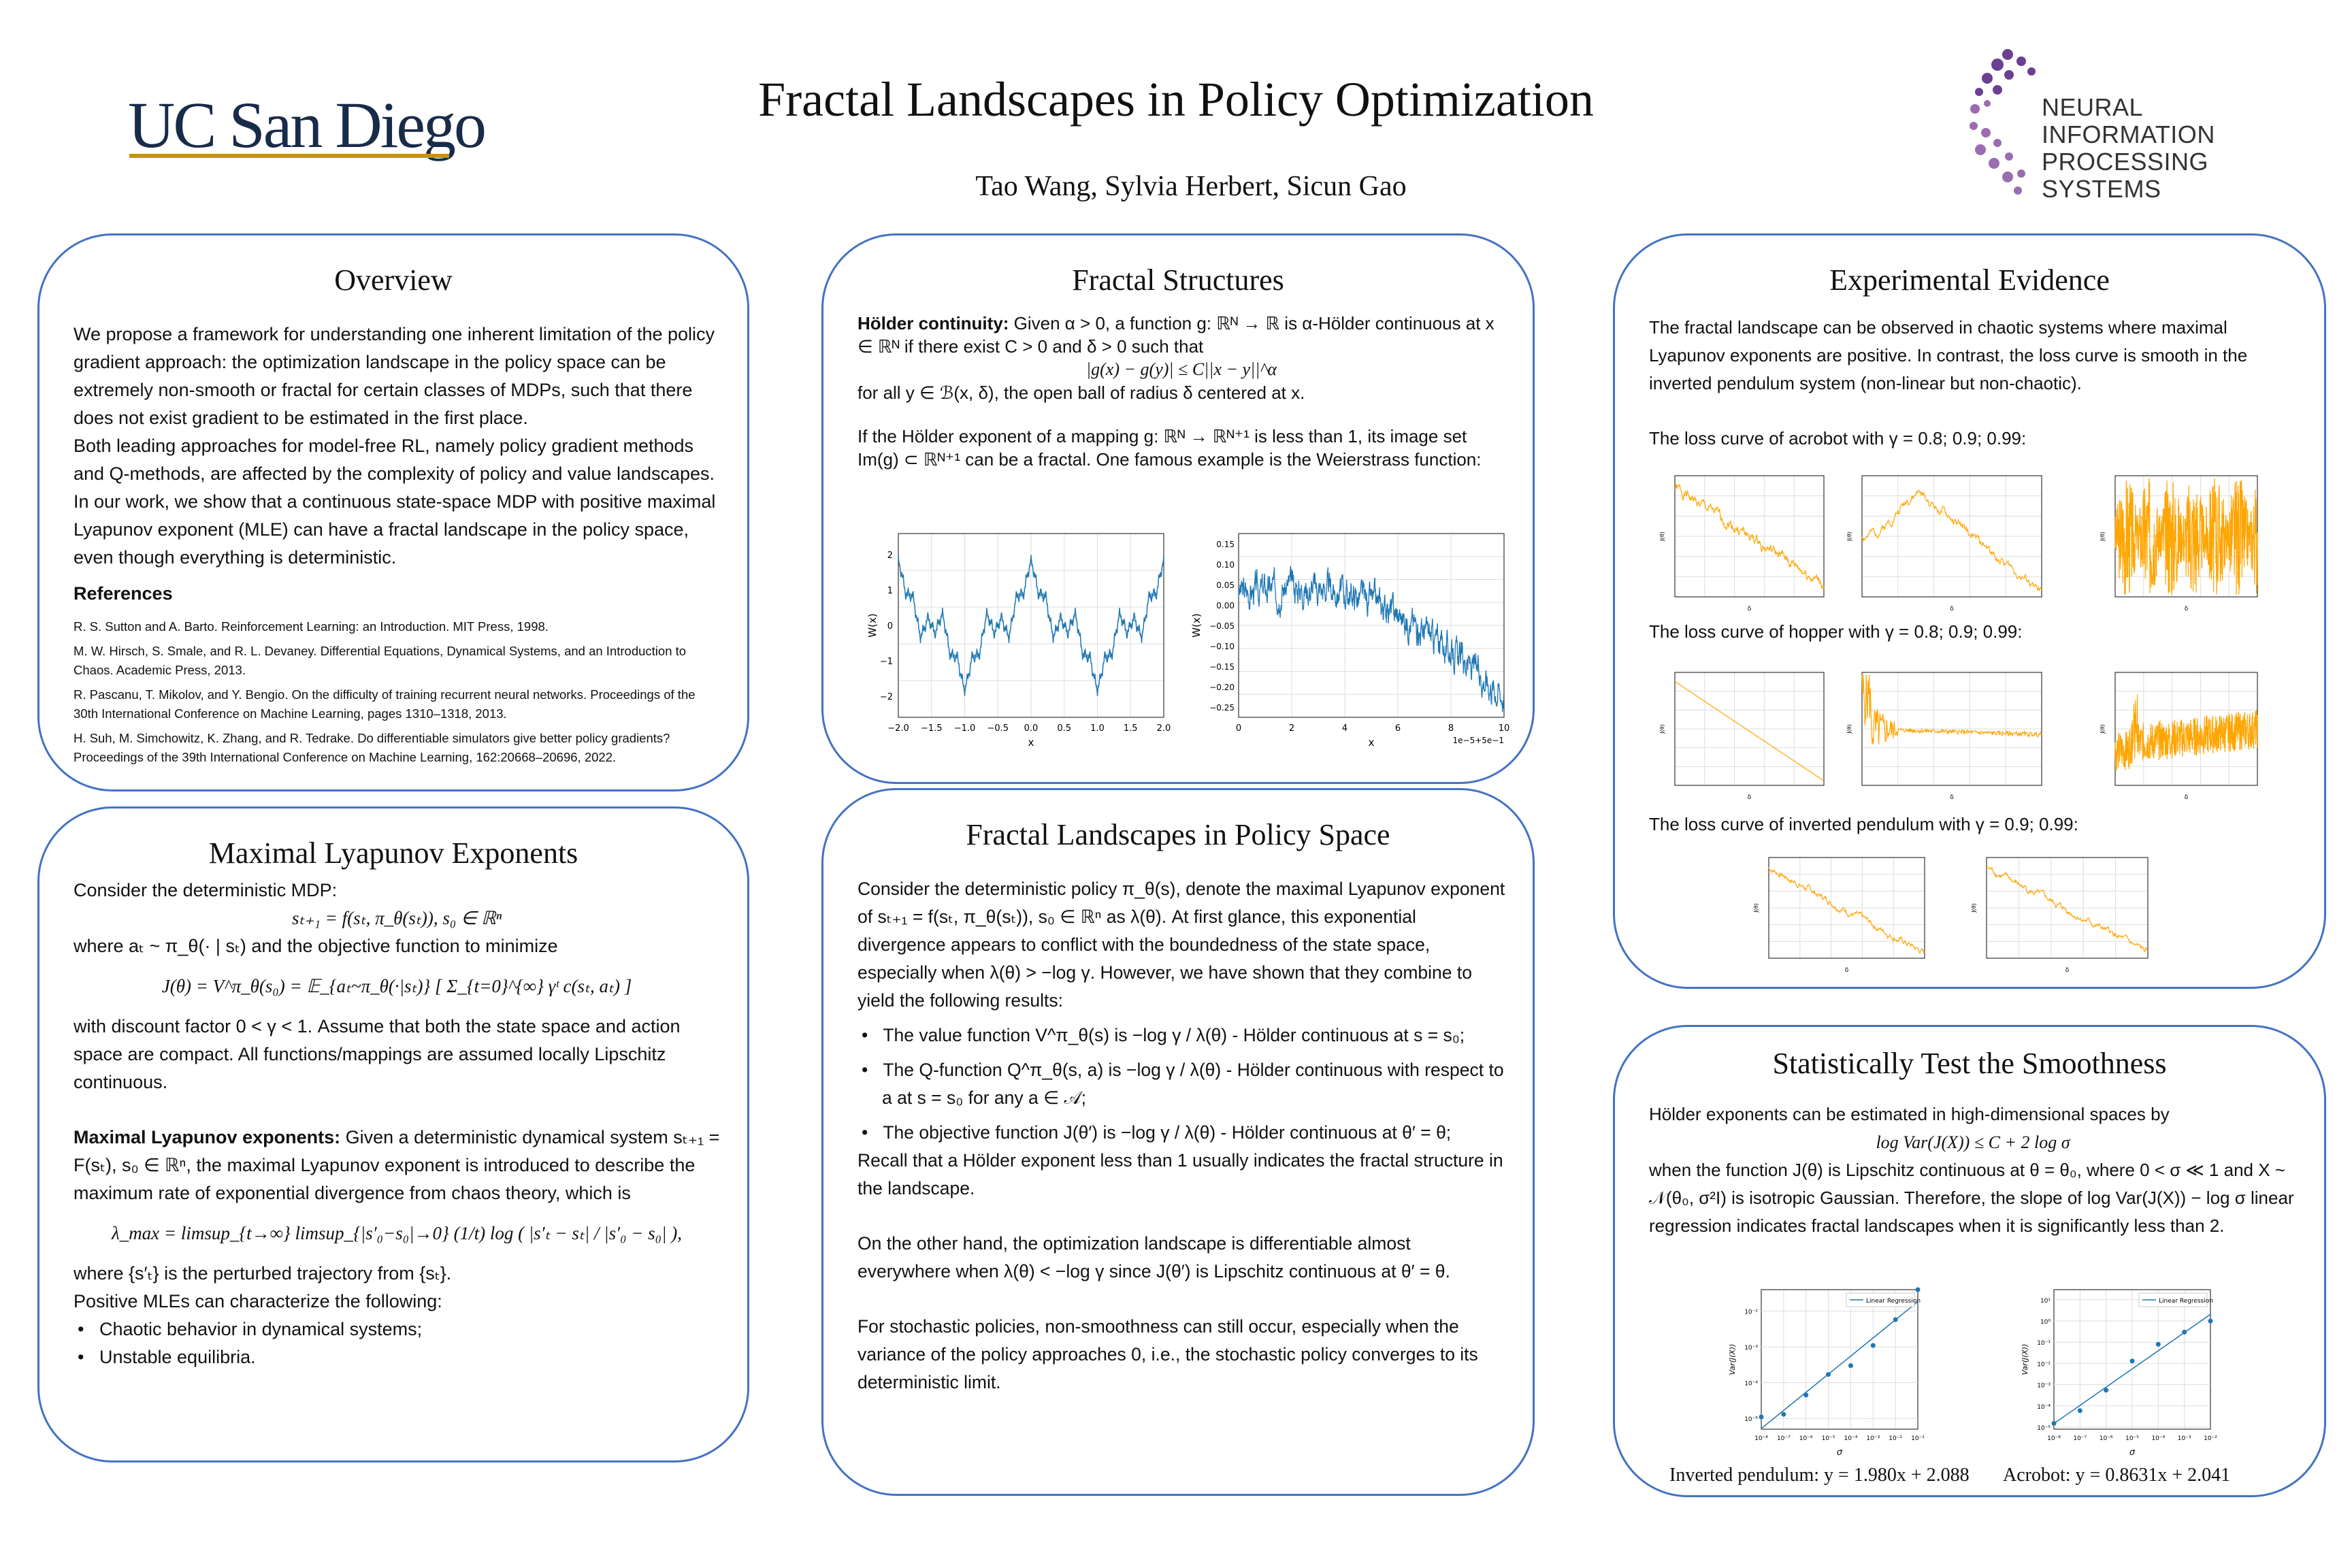 This screenshot has height=1568, width=2352. I want to click on x-tick-label: 0.0, so click(1031, 729).